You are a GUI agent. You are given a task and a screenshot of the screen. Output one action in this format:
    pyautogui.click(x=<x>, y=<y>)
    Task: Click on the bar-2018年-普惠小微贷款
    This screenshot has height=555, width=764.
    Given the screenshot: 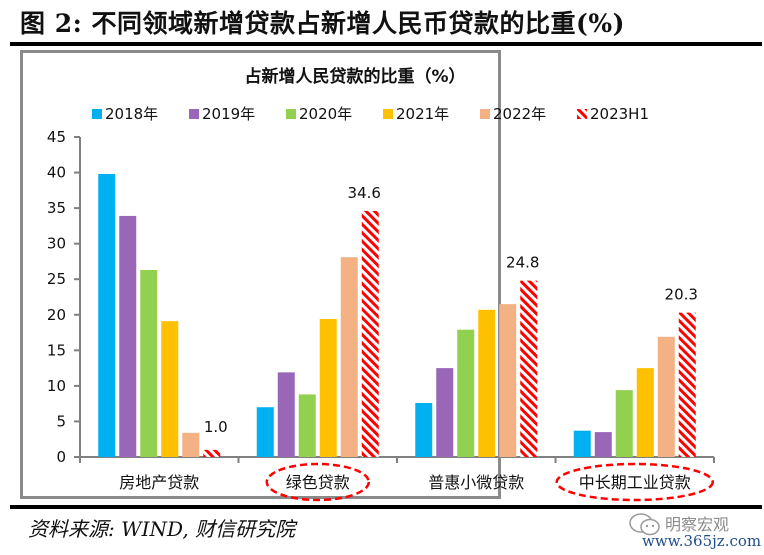 What is the action you would take?
    pyautogui.click(x=424, y=429)
    